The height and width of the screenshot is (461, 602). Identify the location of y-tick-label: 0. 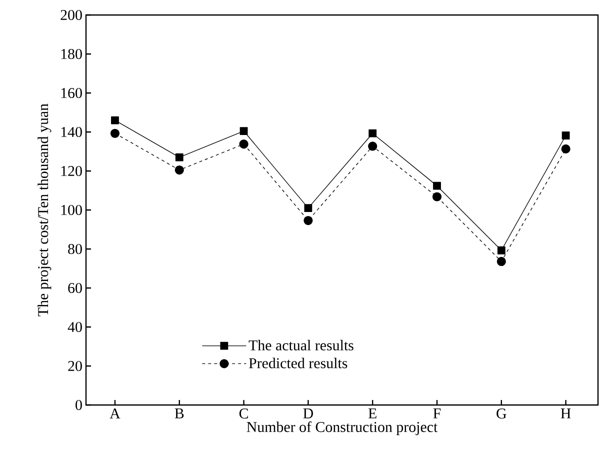
(79, 405).